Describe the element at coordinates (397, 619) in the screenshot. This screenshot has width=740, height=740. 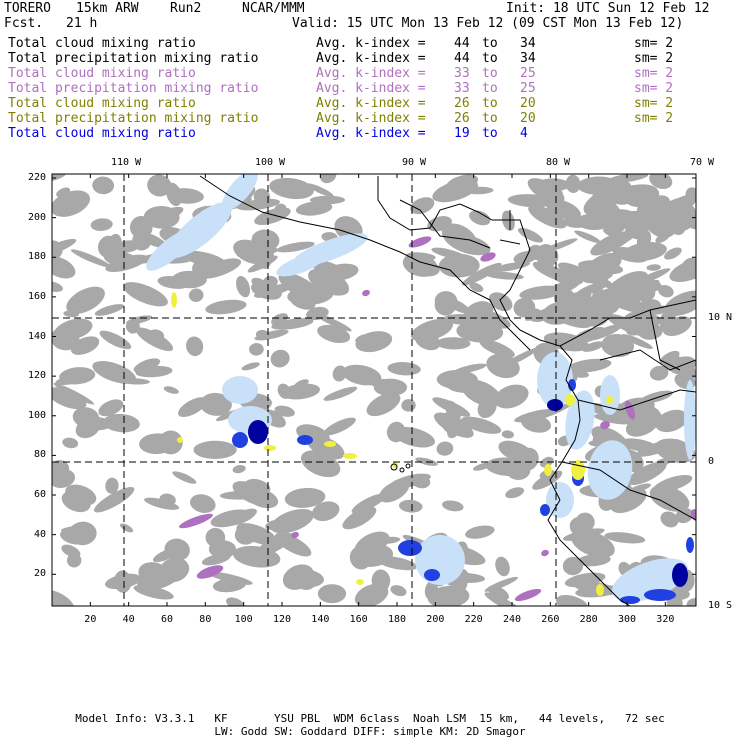
I see `x-tick-label: 180` at that location.